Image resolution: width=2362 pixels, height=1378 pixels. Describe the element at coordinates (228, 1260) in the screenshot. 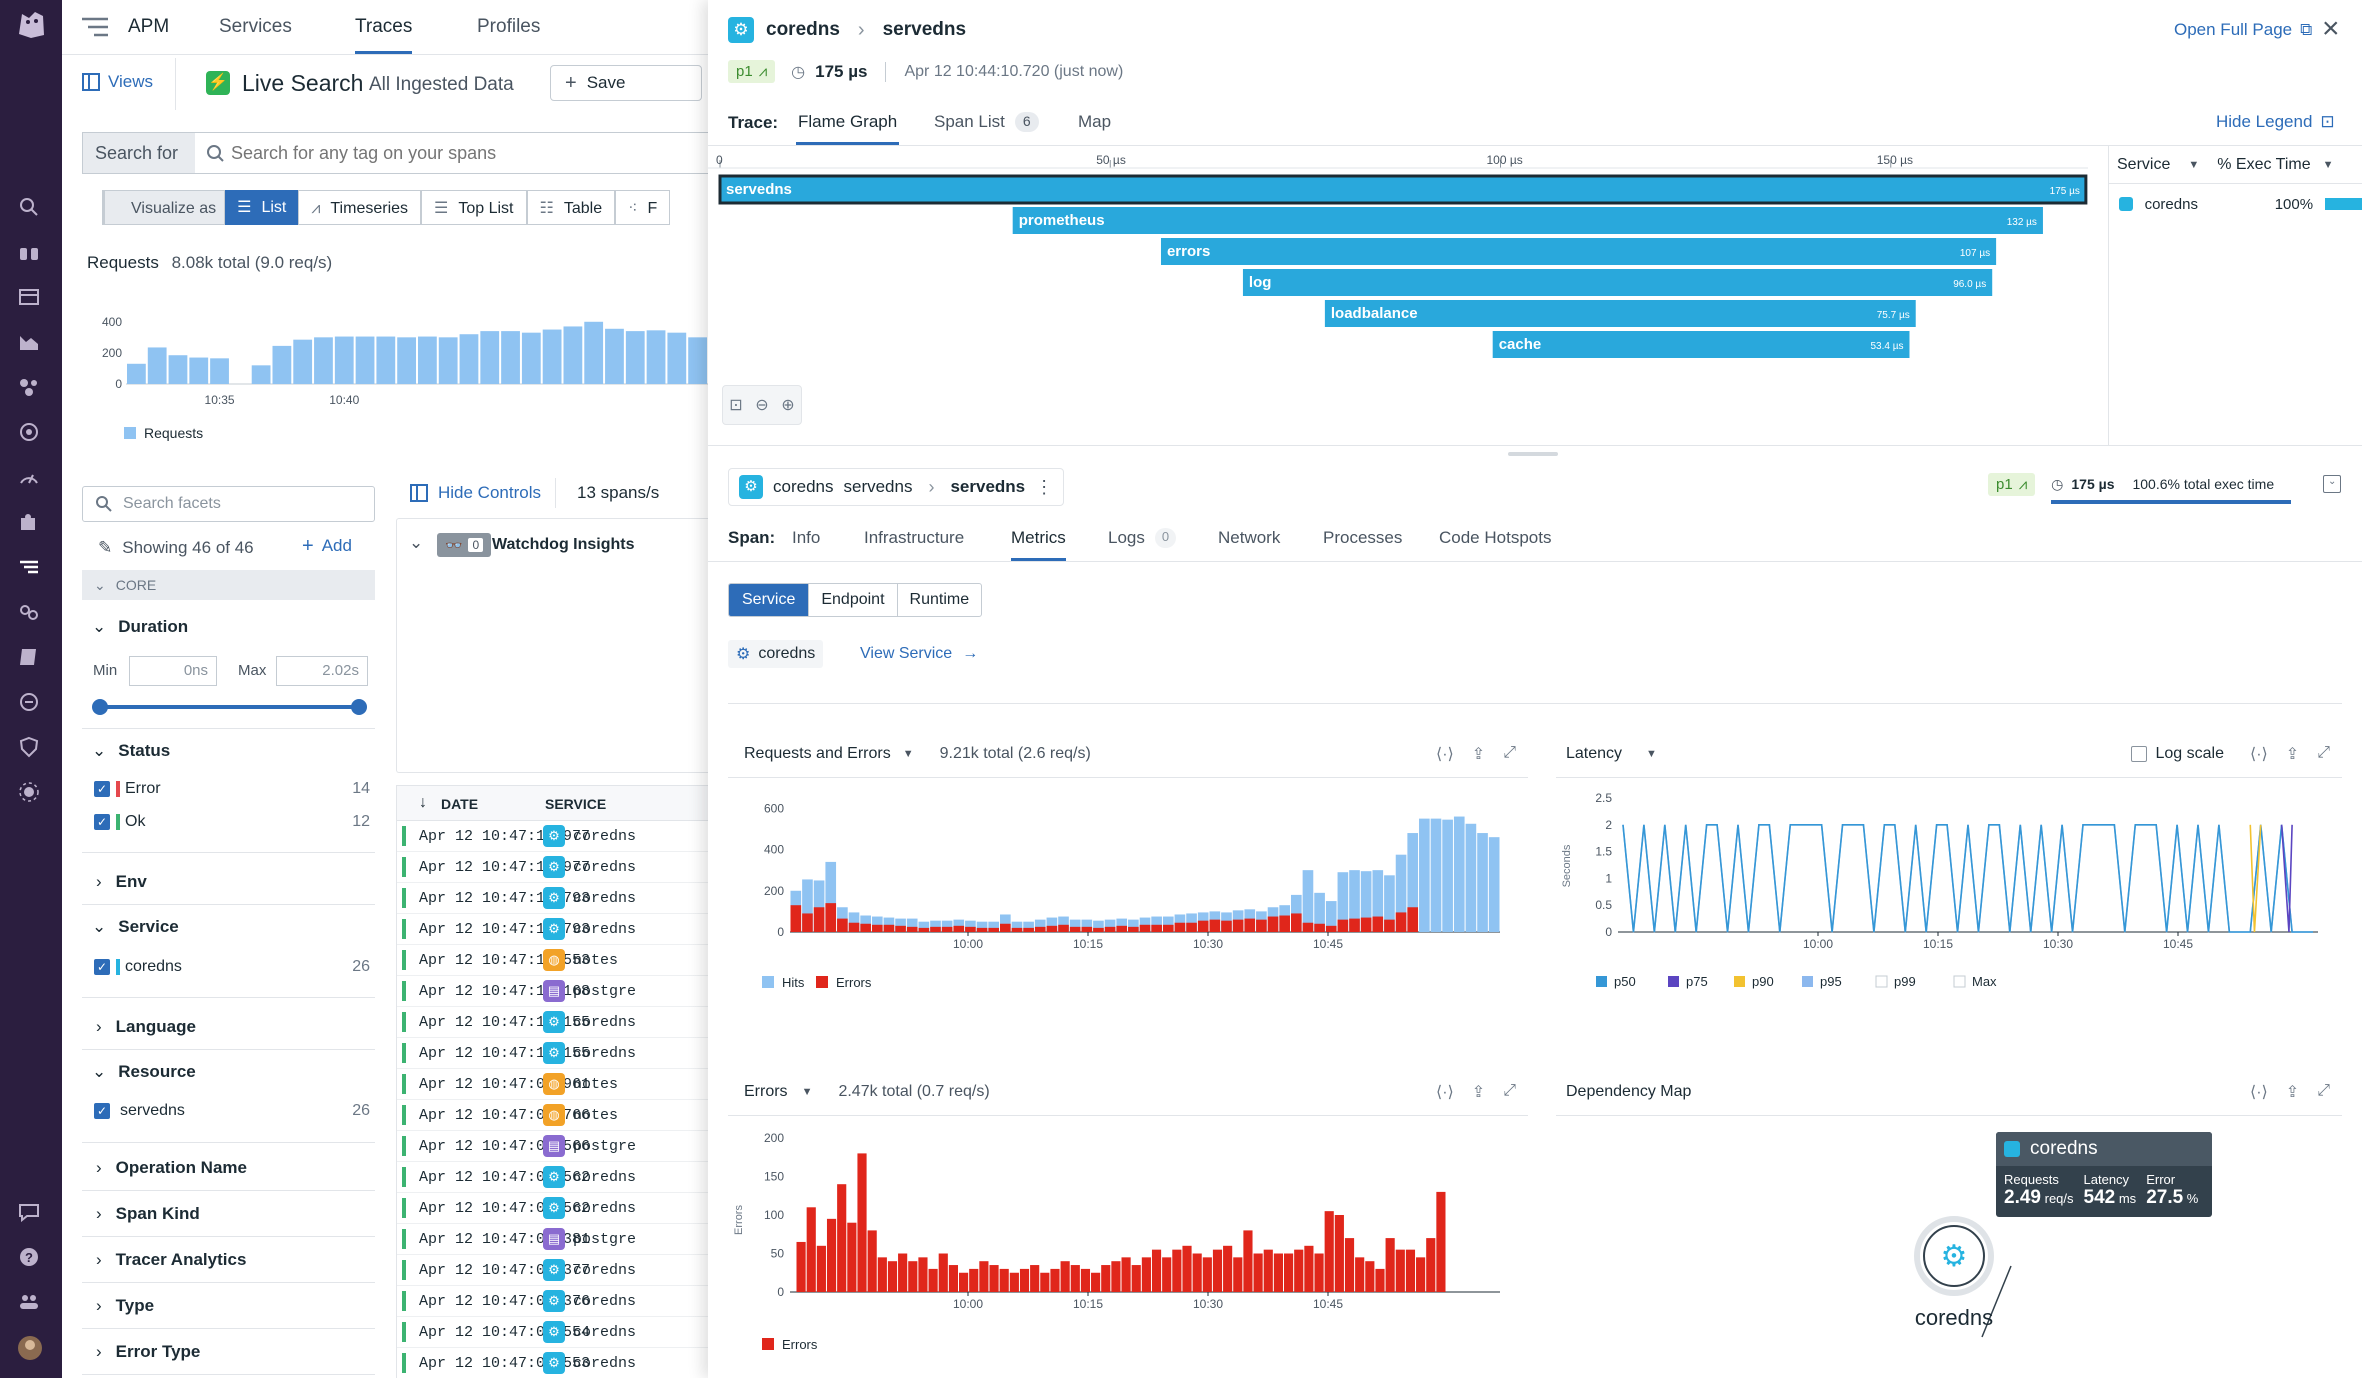

I see `facet-collapsed-header: › Tracer Analytics` at that location.